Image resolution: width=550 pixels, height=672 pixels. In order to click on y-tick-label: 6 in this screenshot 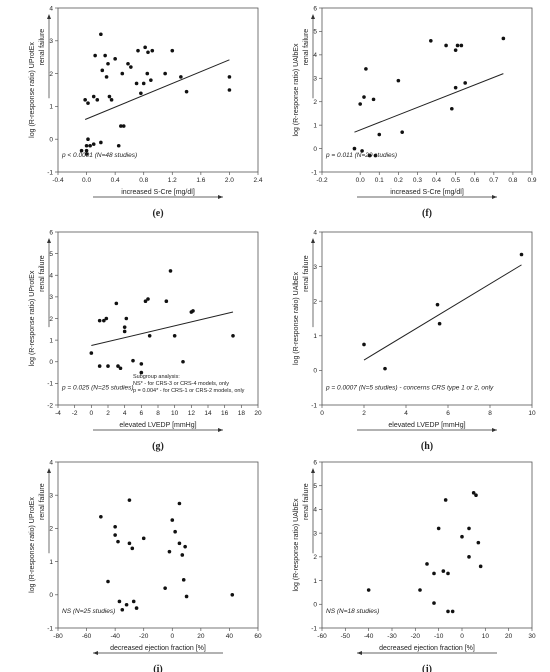, I will do `click(51, 232)`.